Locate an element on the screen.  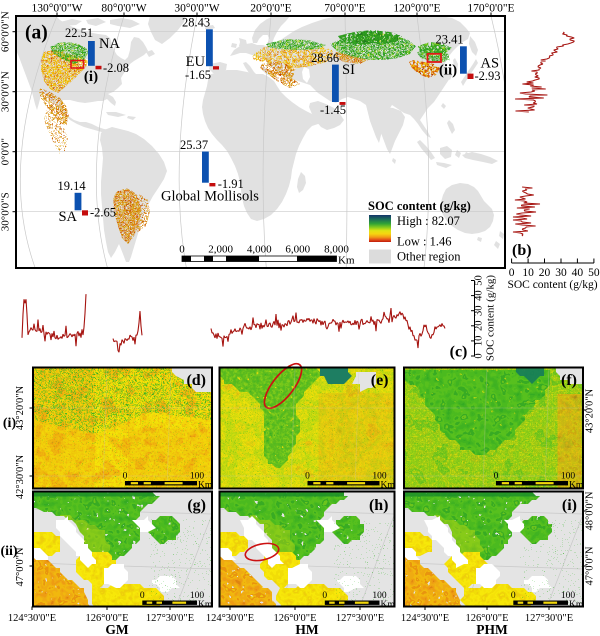
svg-text: 20°0'0"E is located at coordinates (270, 9).